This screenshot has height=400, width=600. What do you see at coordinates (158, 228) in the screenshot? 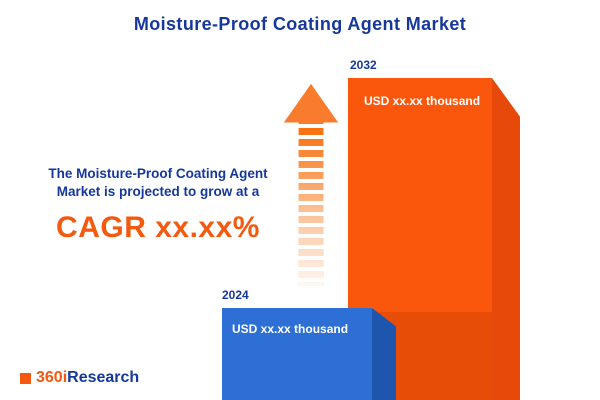
I see `cagr-text: CAGR xx.xx%` at bounding box center [158, 228].